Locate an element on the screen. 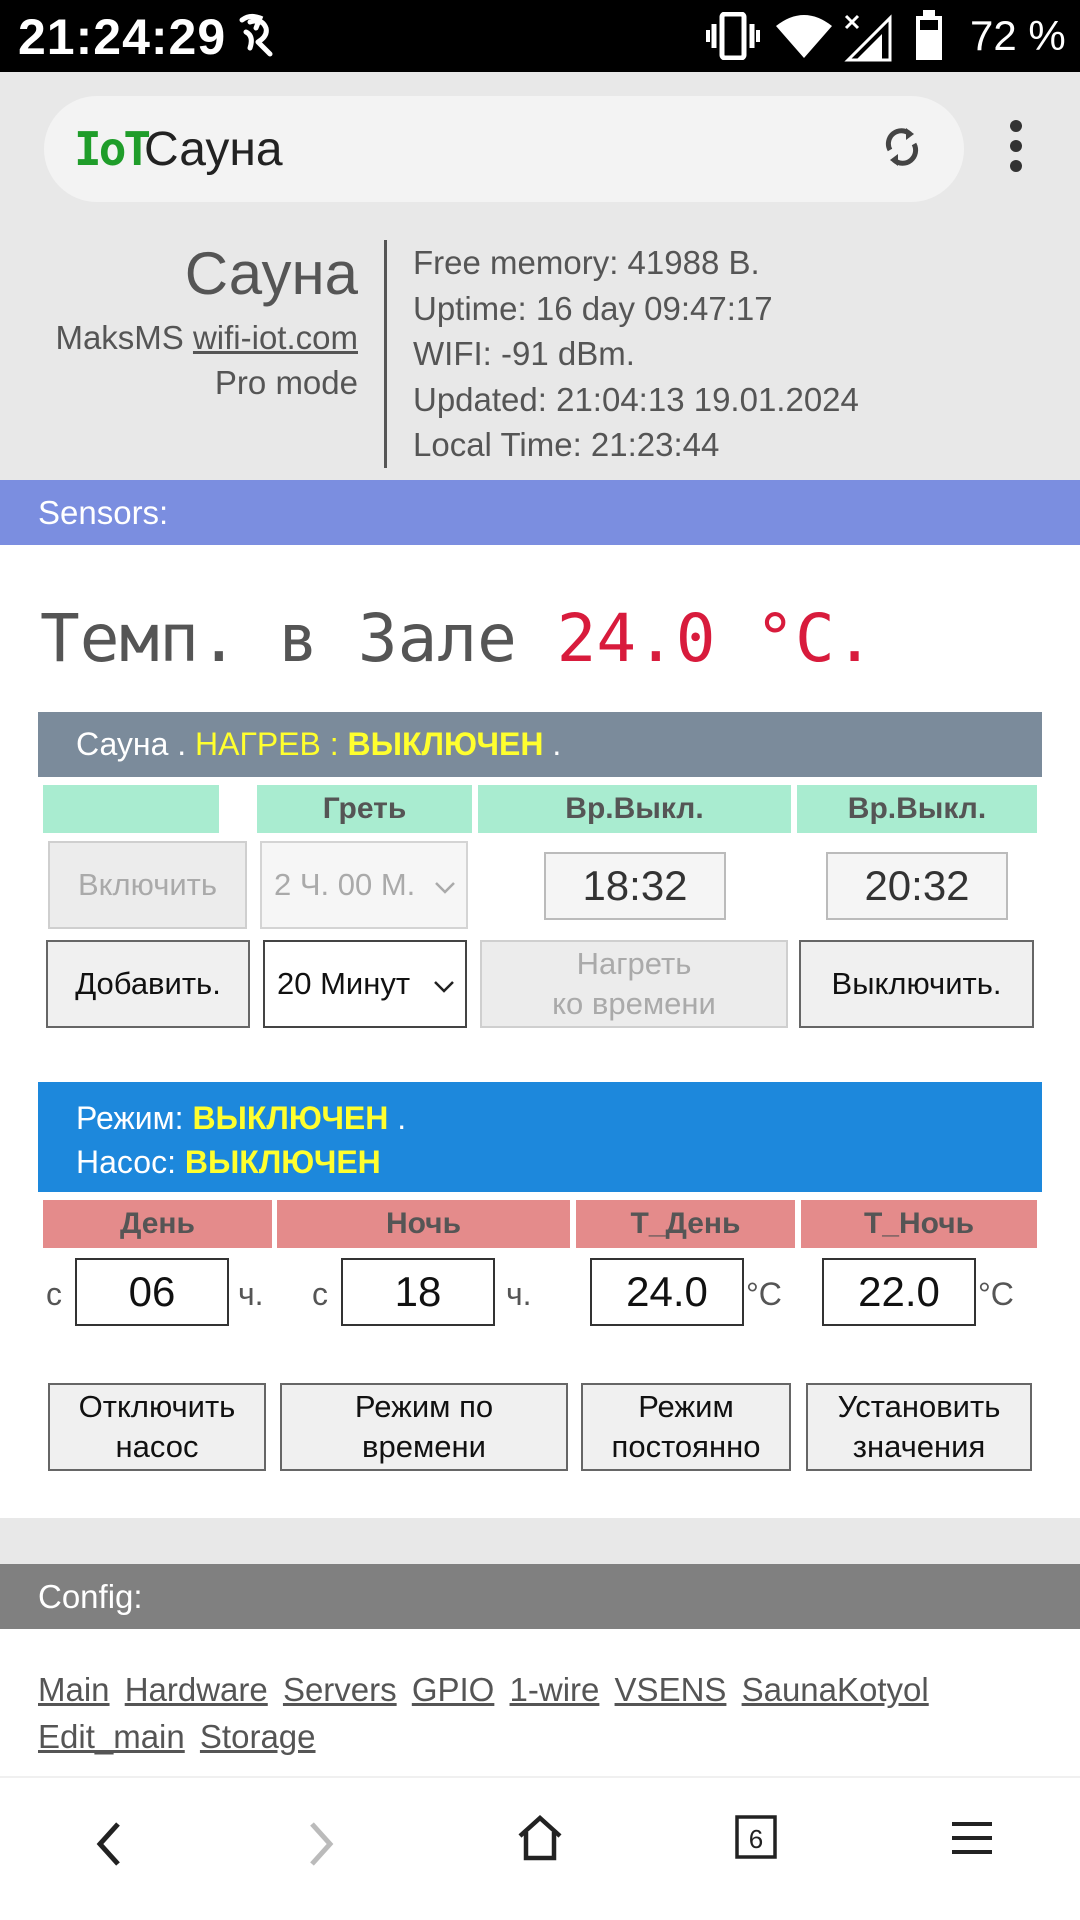 The width and height of the screenshot is (1080, 1920). mode-col-header-night: Ночь is located at coordinates (423, 1224).